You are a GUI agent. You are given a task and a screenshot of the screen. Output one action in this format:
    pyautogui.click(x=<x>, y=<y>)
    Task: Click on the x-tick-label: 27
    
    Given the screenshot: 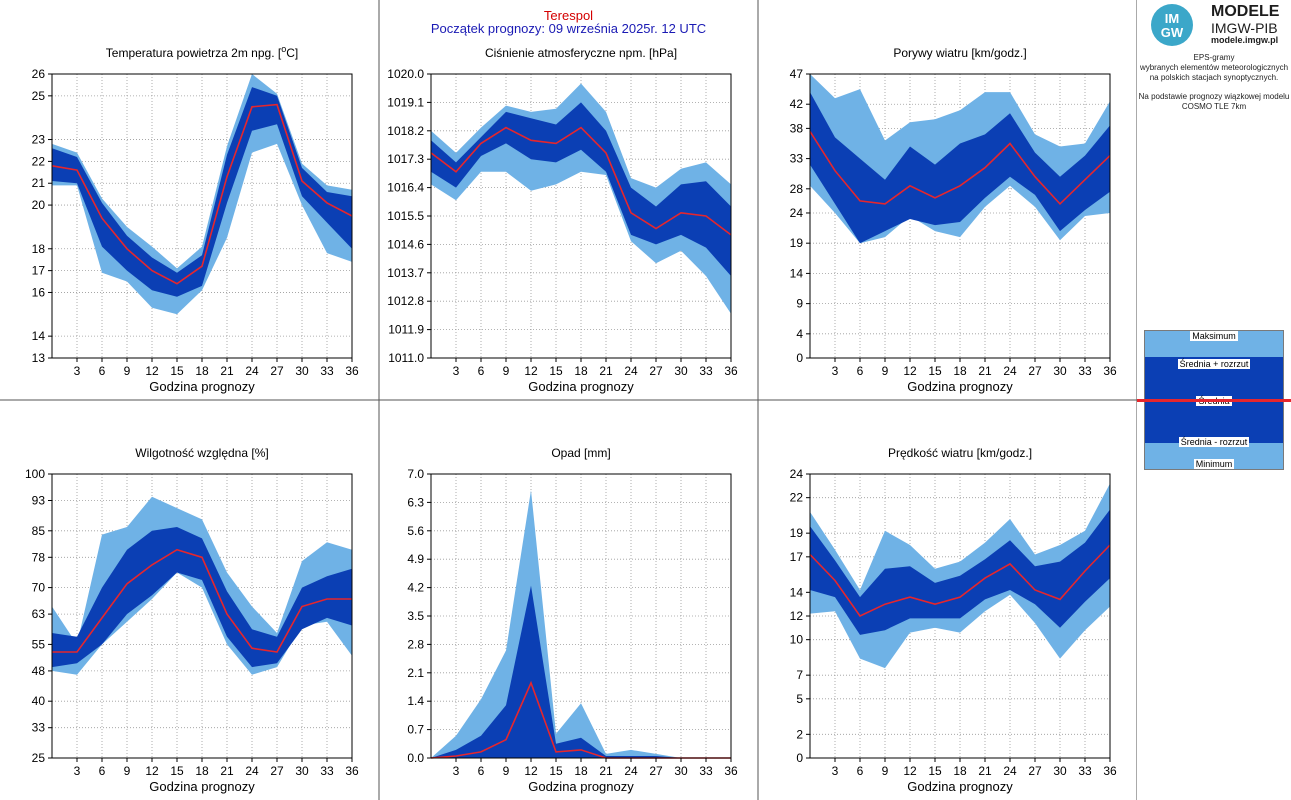 What is the action you would take?
    pyautogui.click(x=1035, y=771)
    